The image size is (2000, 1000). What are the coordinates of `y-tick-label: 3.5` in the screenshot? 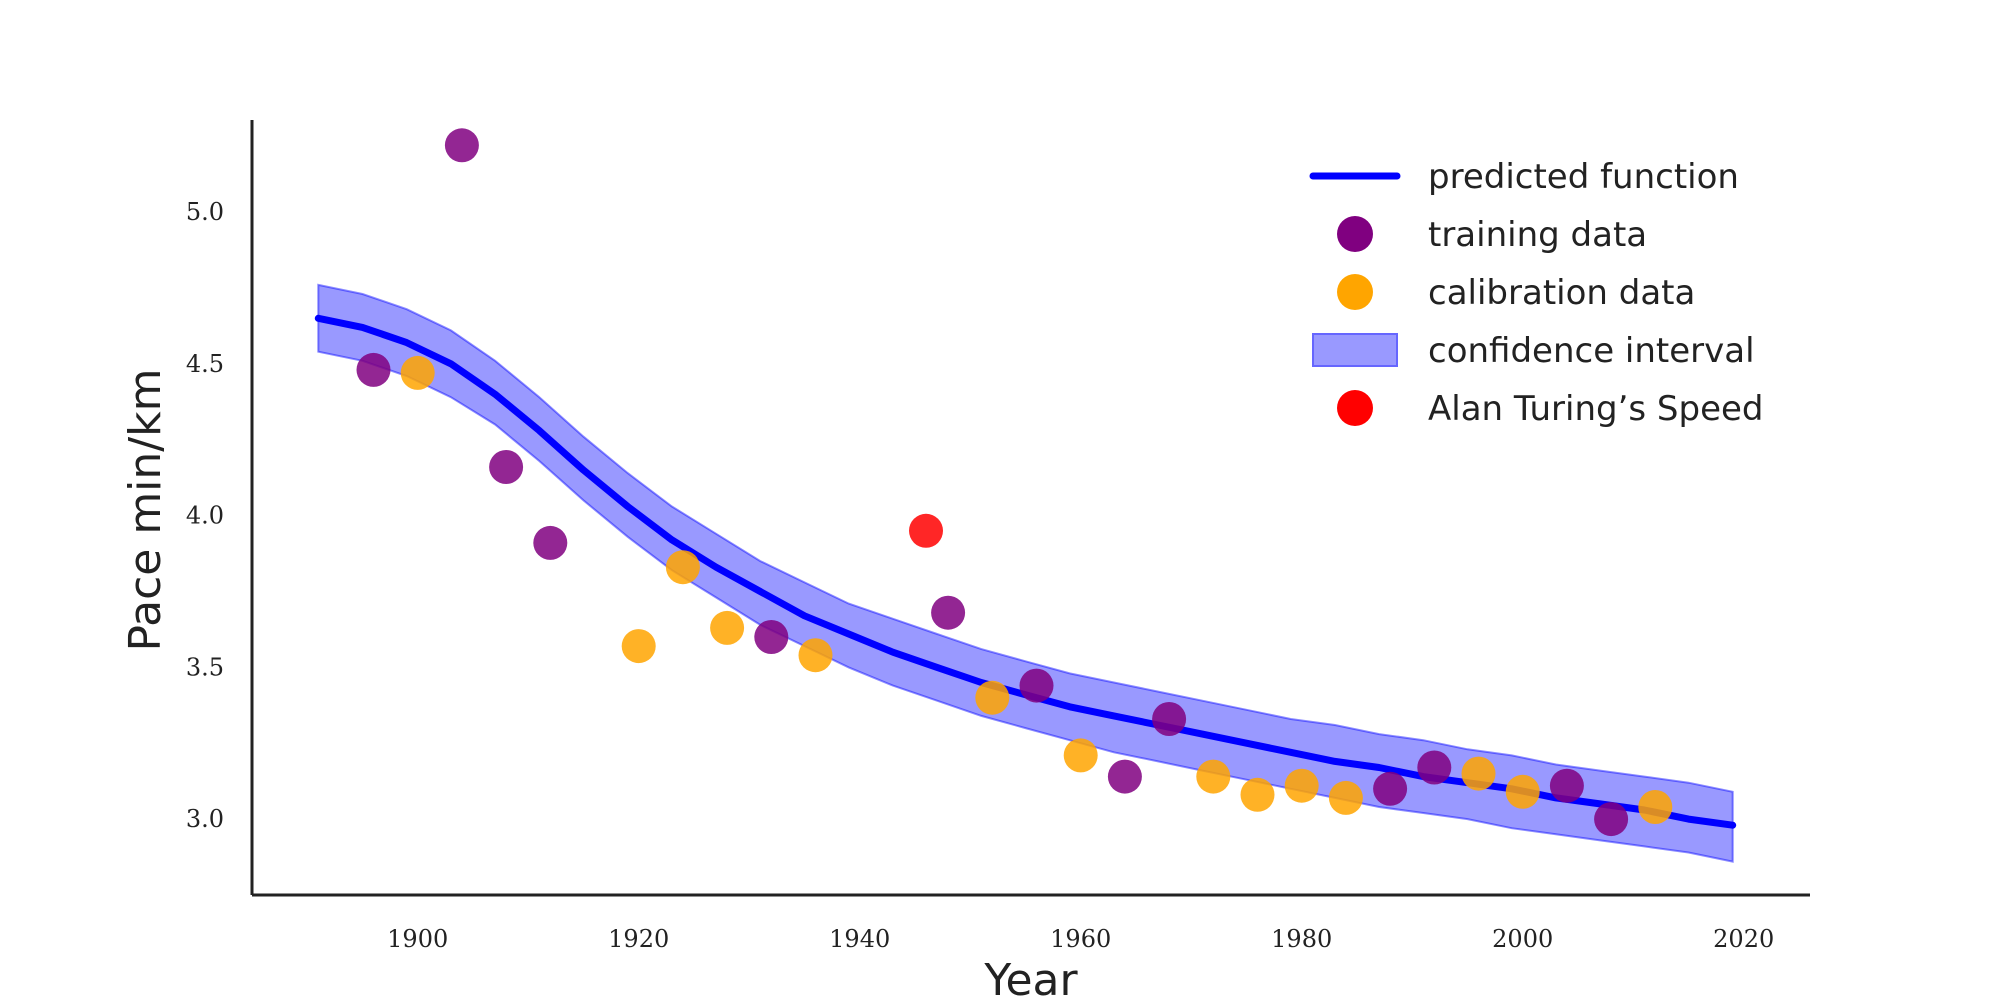 It's located at (205, 667).